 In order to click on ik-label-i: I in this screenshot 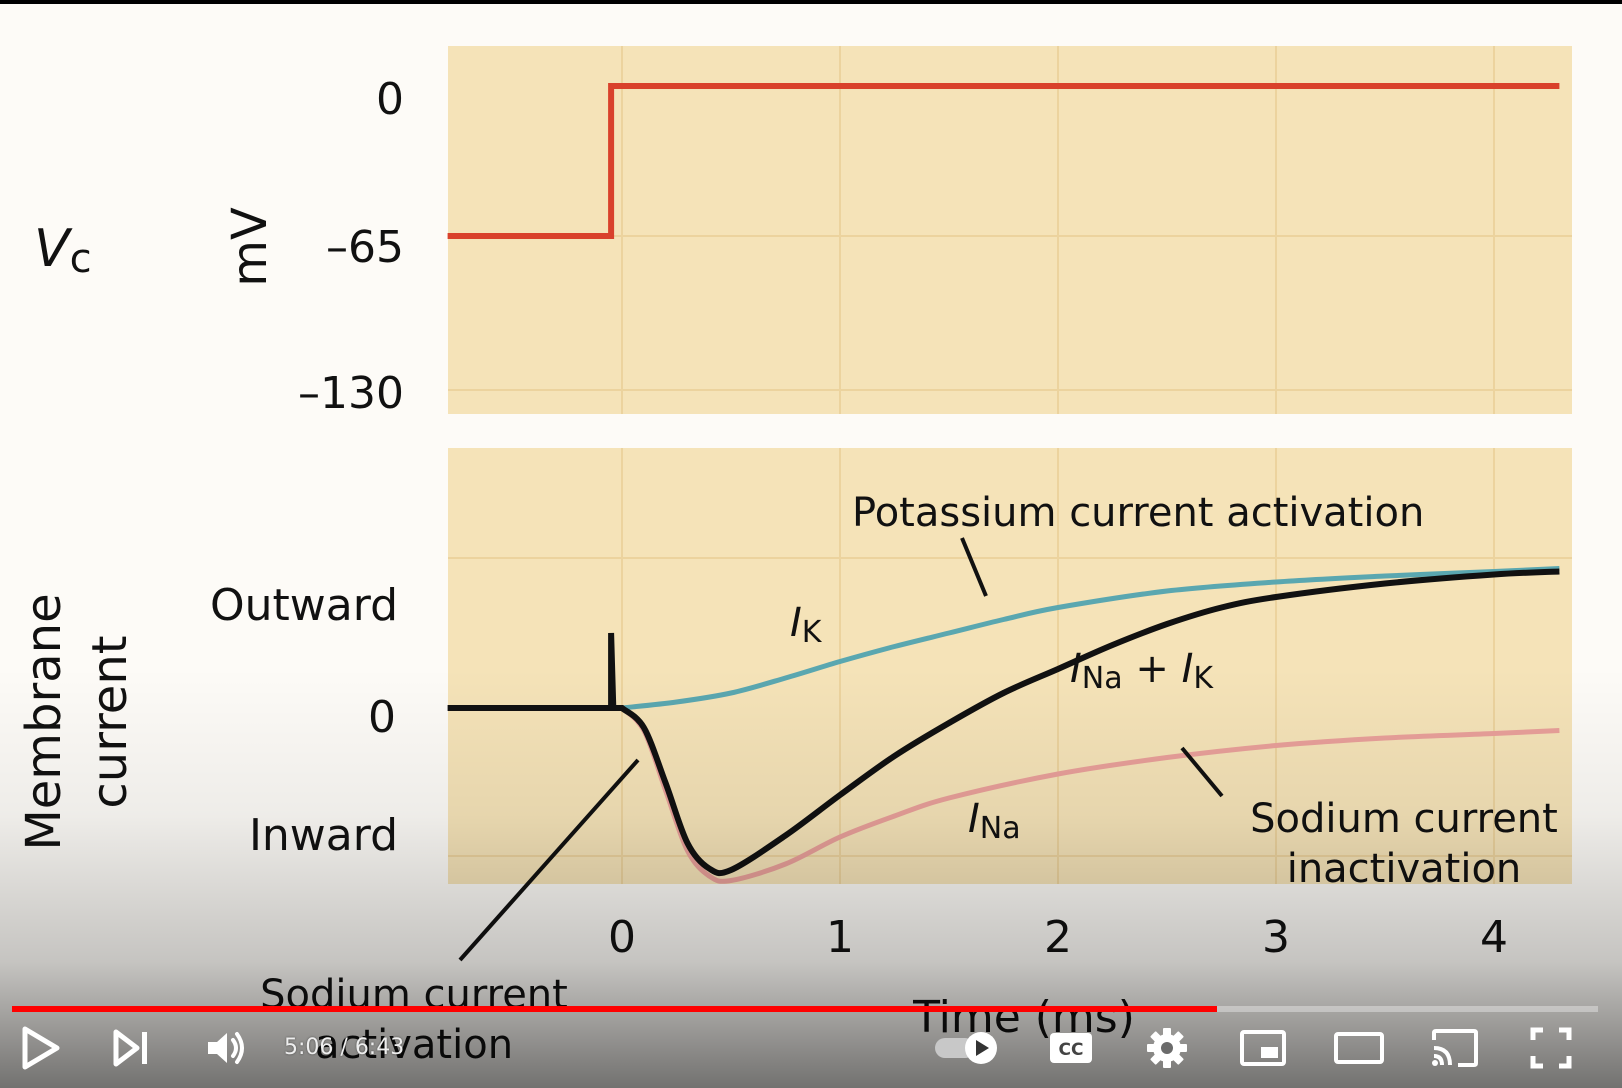, I will do `click(796, 623)`.